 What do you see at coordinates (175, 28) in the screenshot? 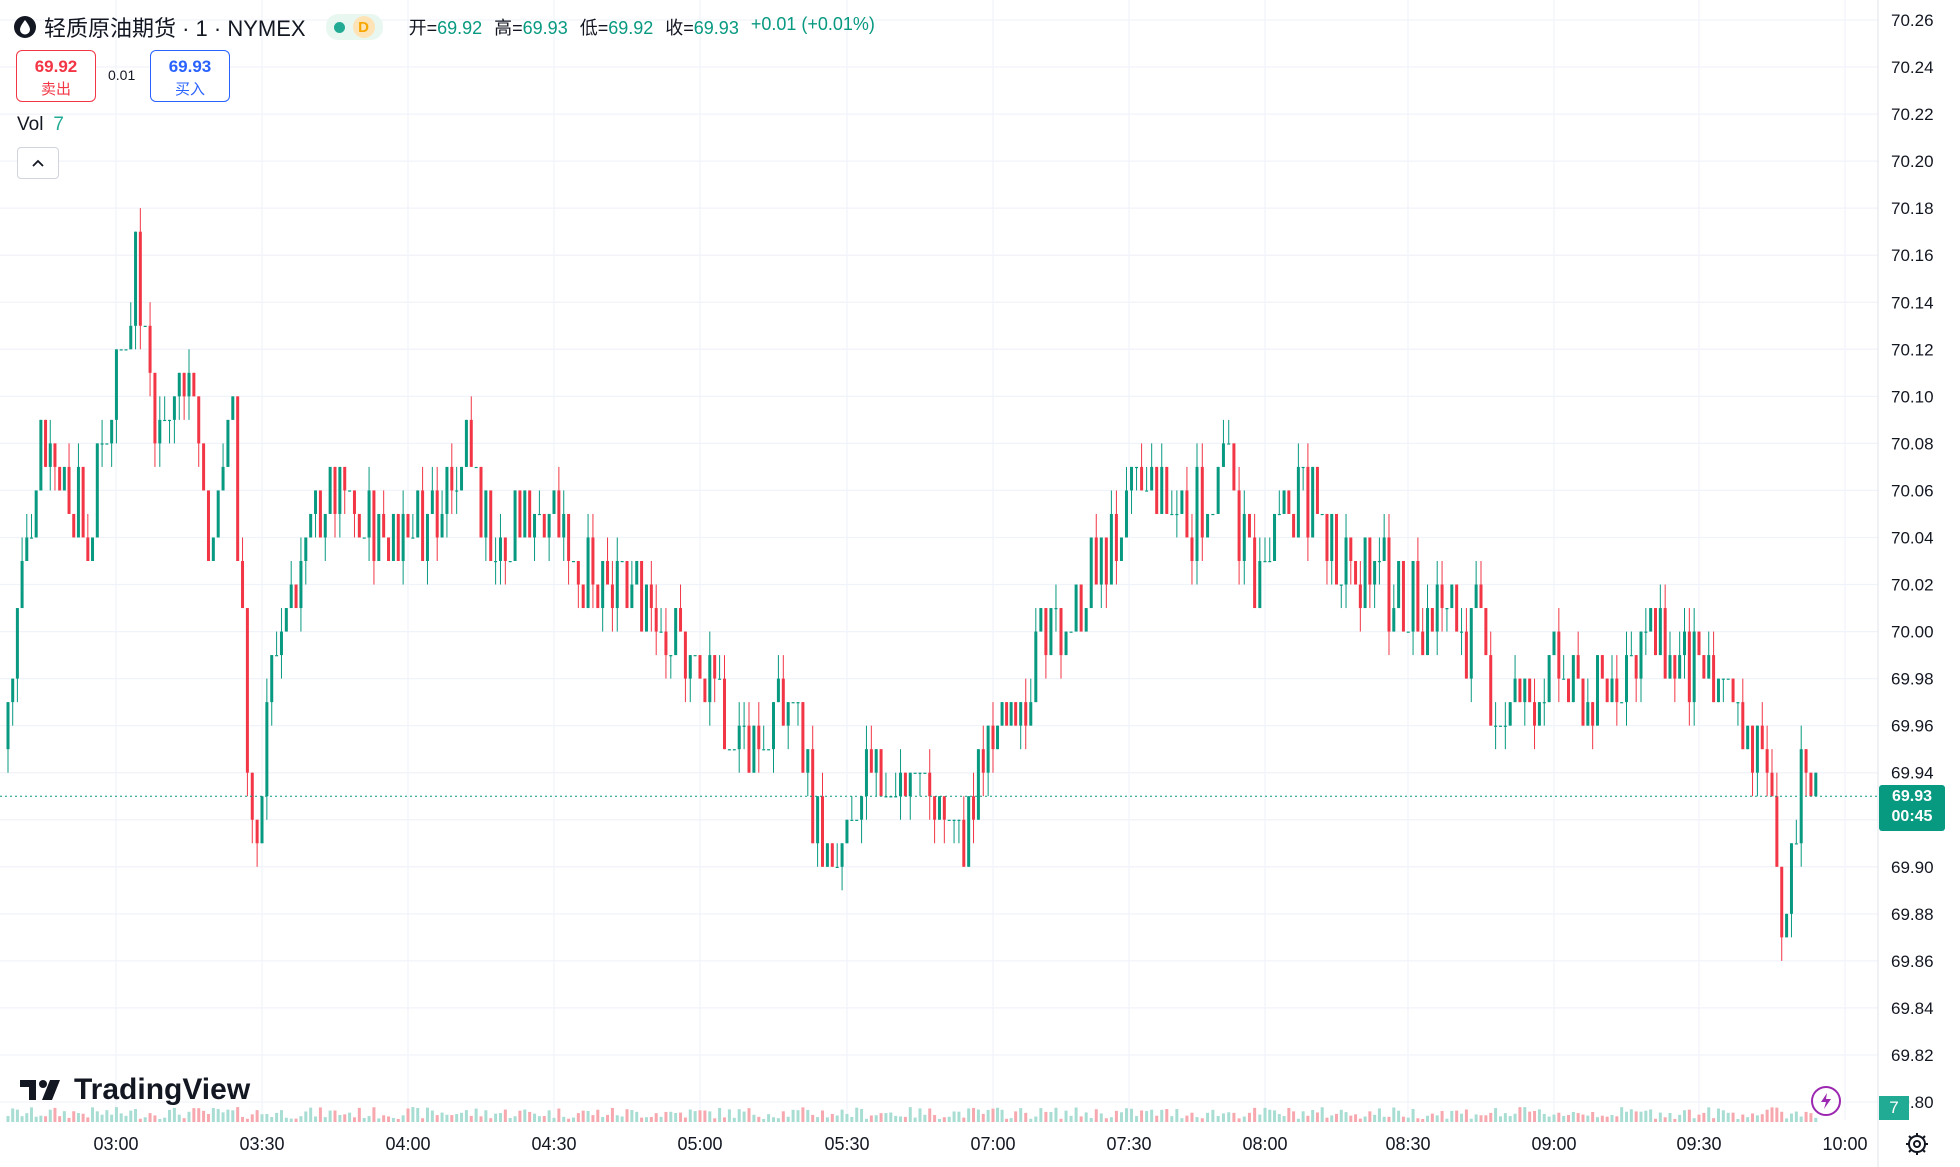
I see `symbol-title: 轻质原油期货 · 1 · NYMEX` at bounding box center [175, 28].